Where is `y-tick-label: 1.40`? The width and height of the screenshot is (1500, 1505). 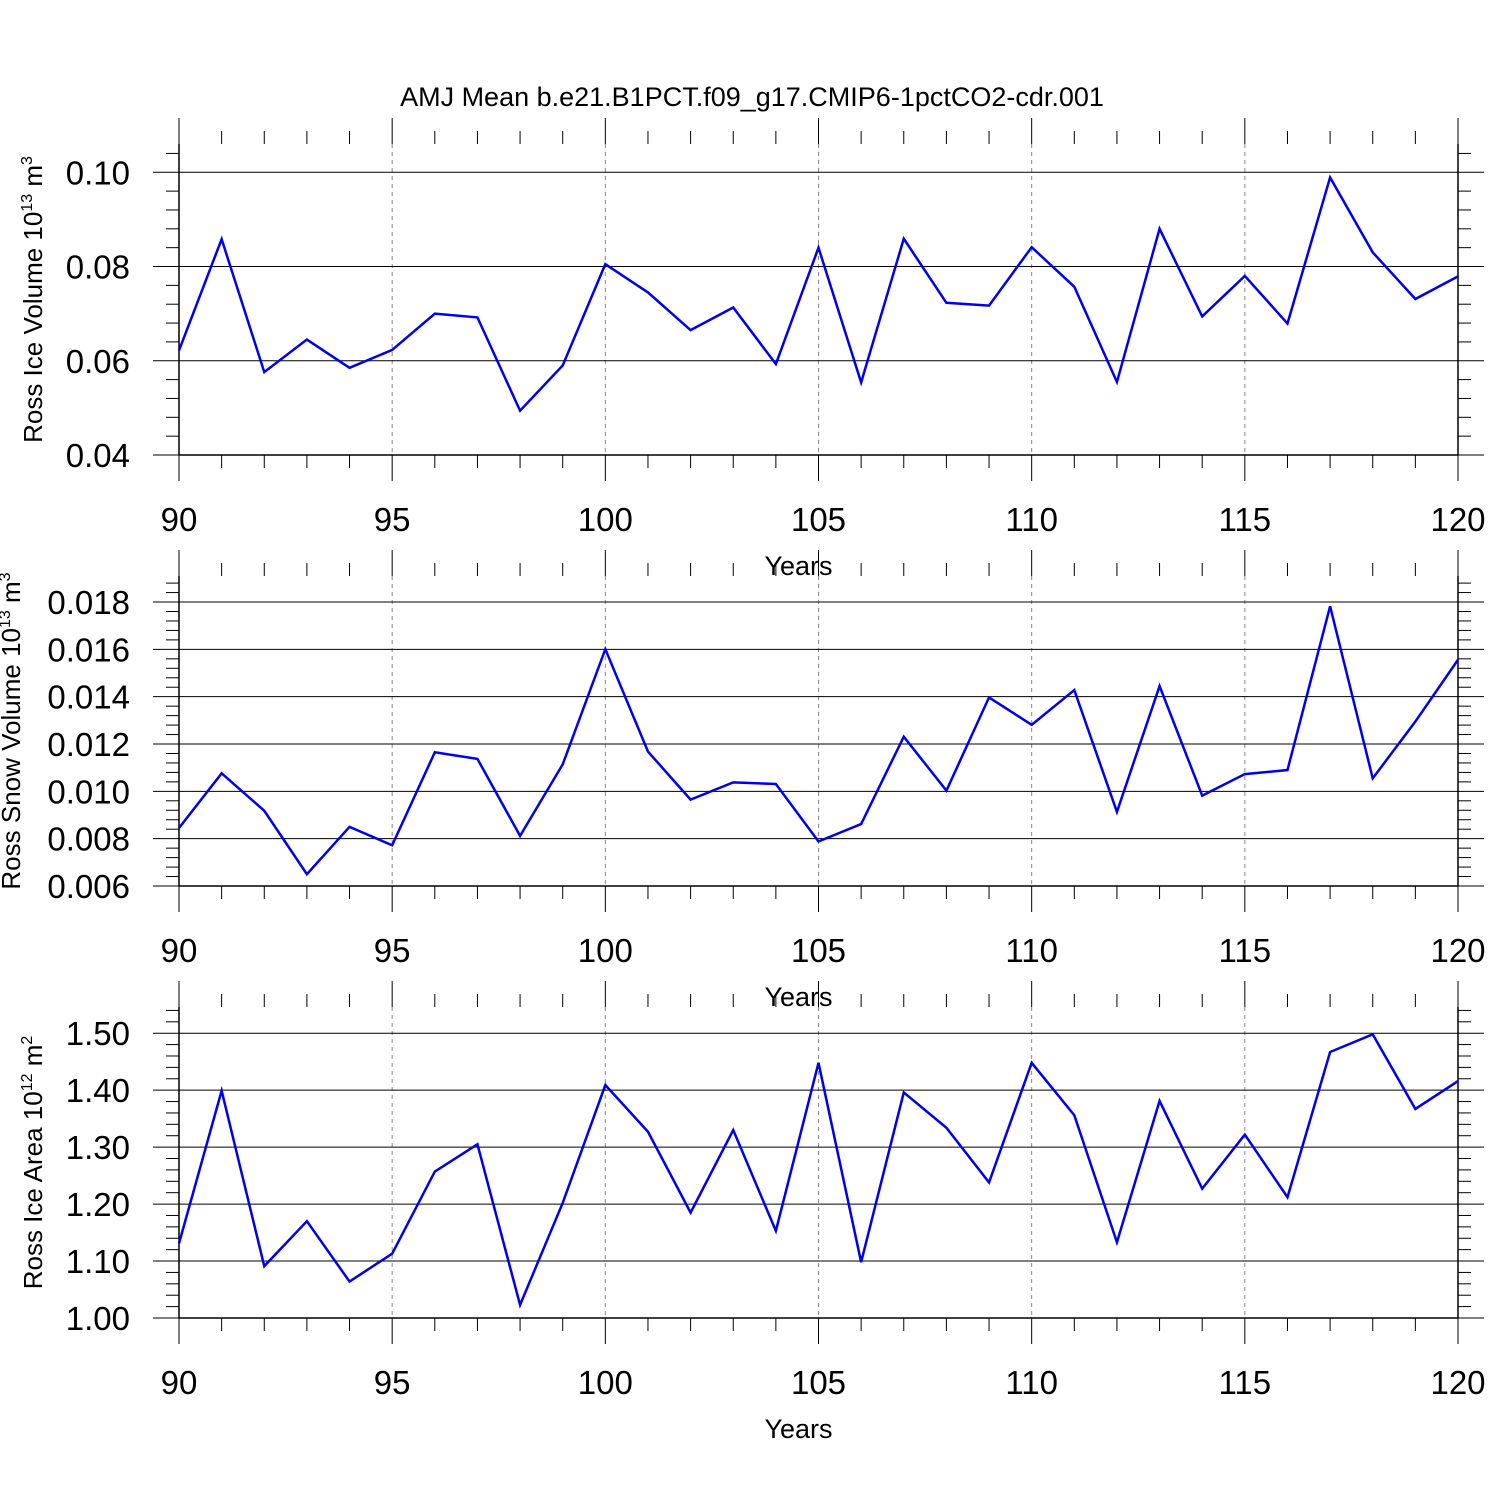 y-tick-label: 1.40 is located at coordinates (98, 1090).